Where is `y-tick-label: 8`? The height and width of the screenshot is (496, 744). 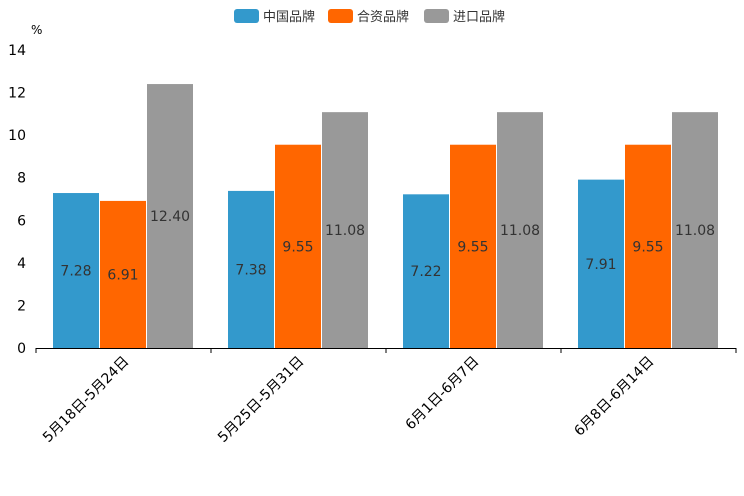 y-tick-label: 8 is located at coordinates (21, 179).